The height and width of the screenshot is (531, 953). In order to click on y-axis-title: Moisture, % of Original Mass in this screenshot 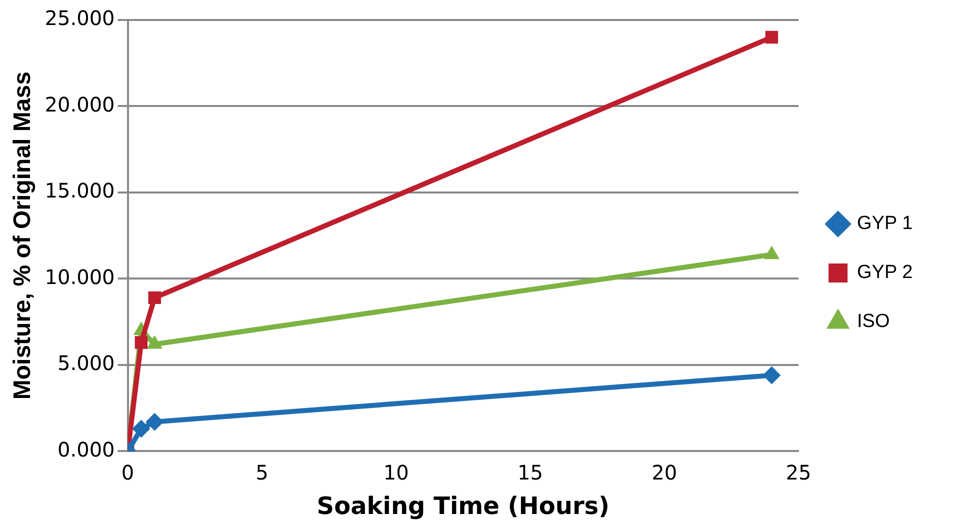, I will do `click(22, 236)`.